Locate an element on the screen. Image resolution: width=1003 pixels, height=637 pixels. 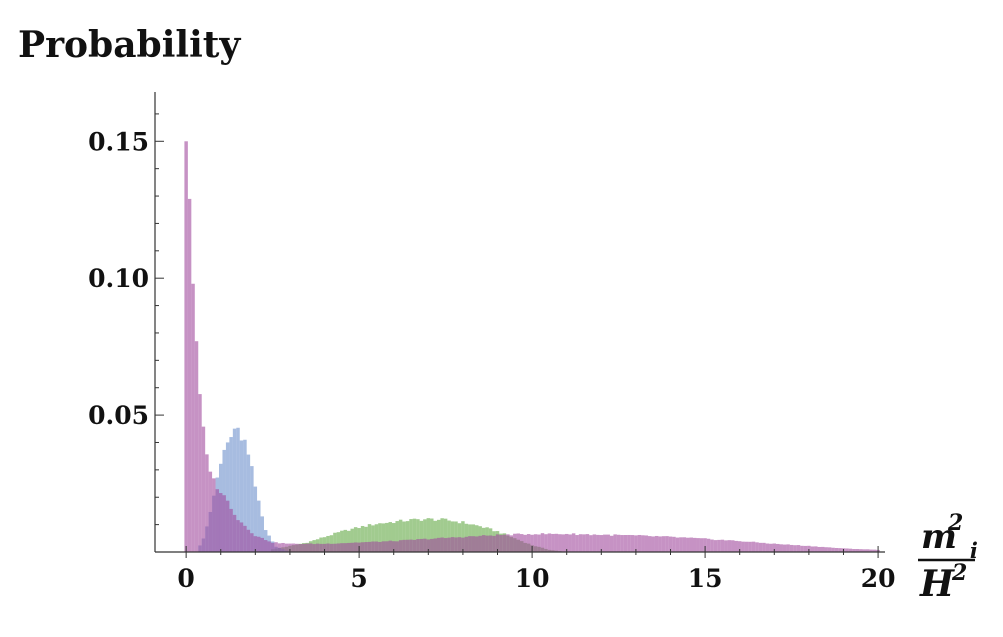
x-tick-label: 20 is located at coordinates (878, 578).